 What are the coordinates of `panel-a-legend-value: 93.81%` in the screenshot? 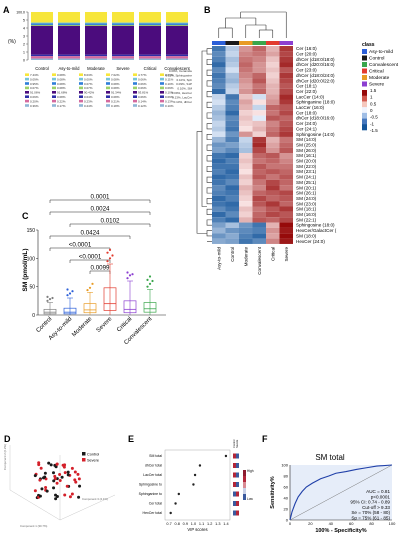 It's located at (143, 93).